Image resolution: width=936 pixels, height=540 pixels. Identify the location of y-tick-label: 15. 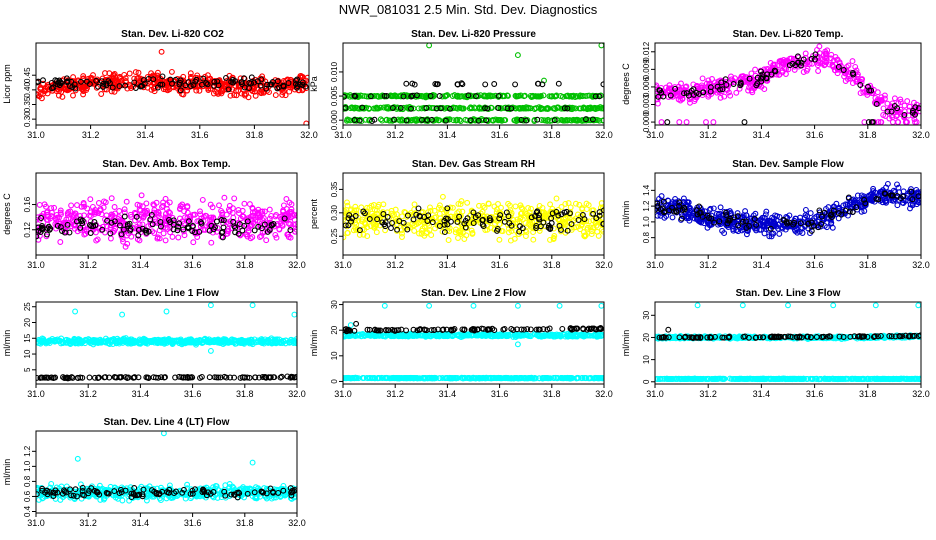
(27, 337).